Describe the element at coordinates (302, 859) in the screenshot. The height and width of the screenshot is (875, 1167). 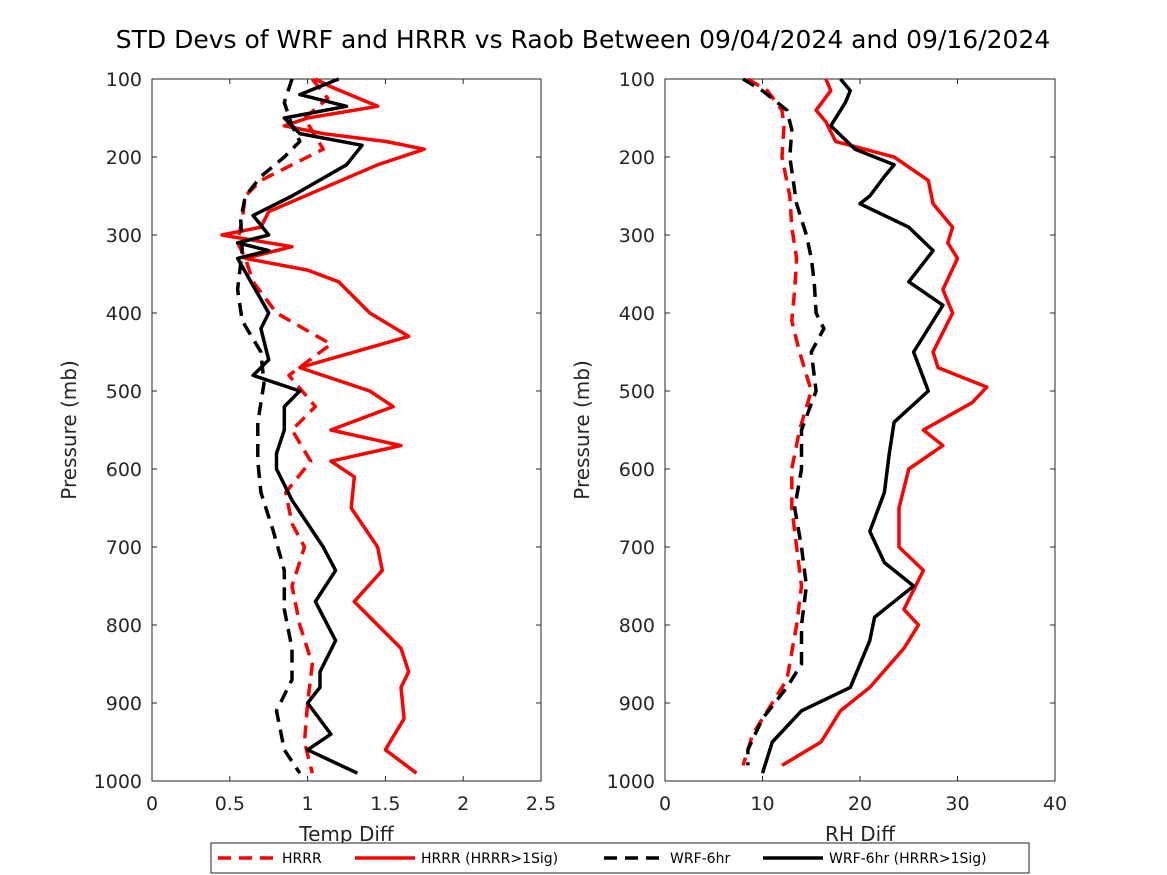
I see `legend-label: HRRR` at that location.